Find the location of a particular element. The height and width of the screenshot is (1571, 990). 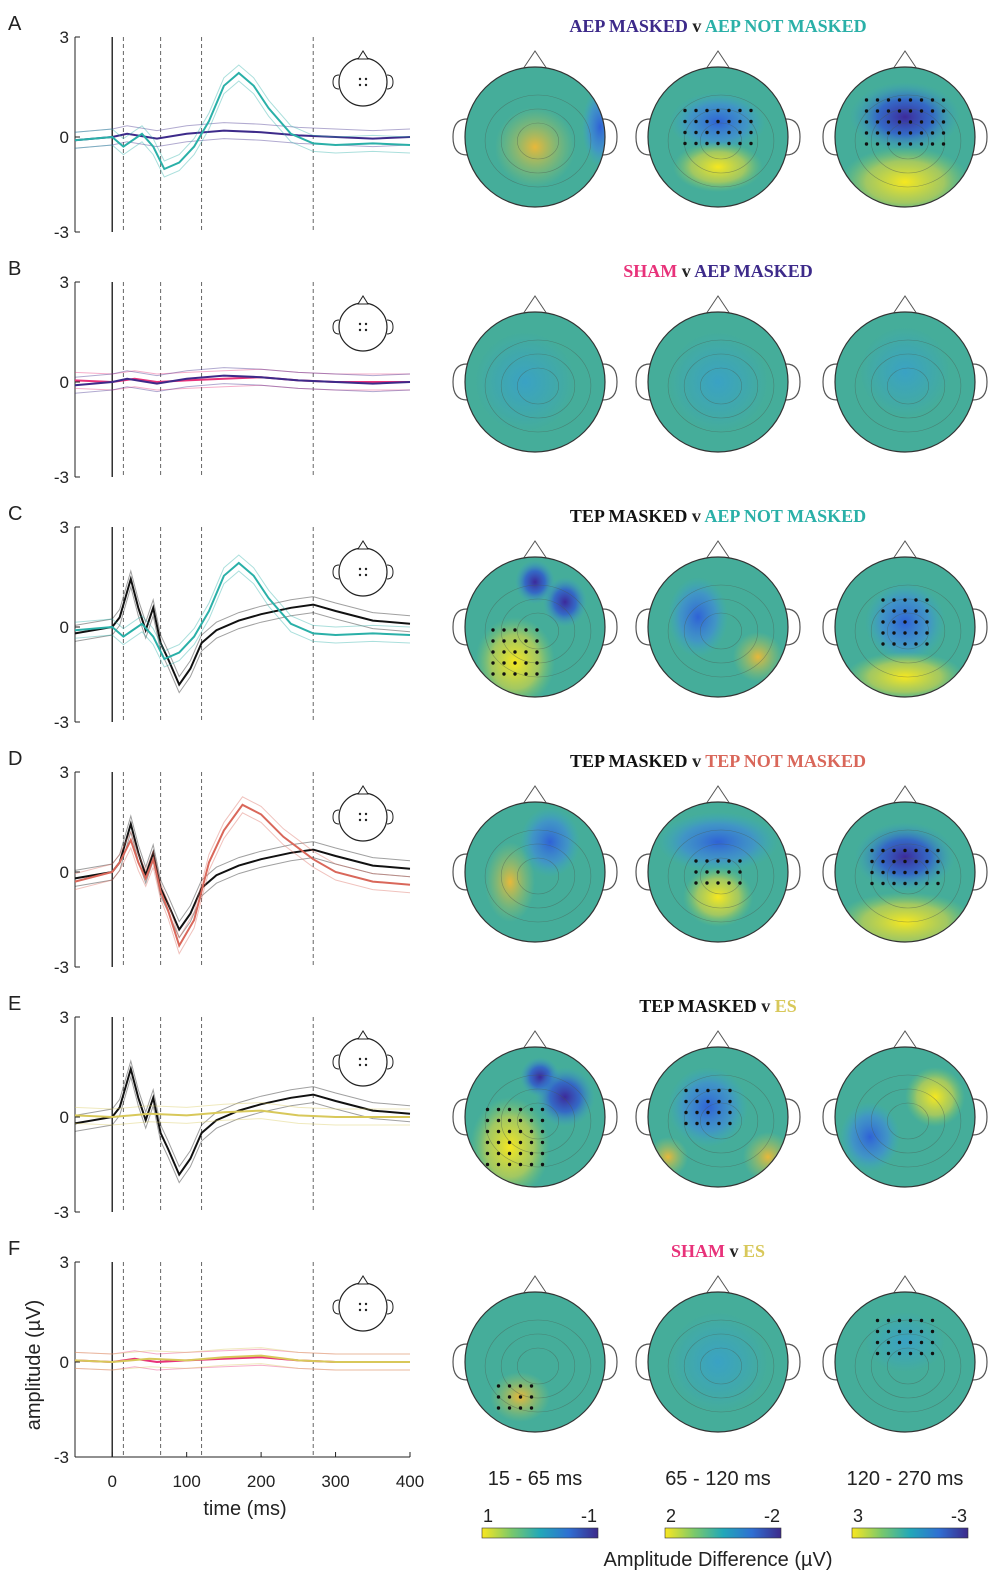

topomap-5-0-map is located at coordinates (535, 1362).